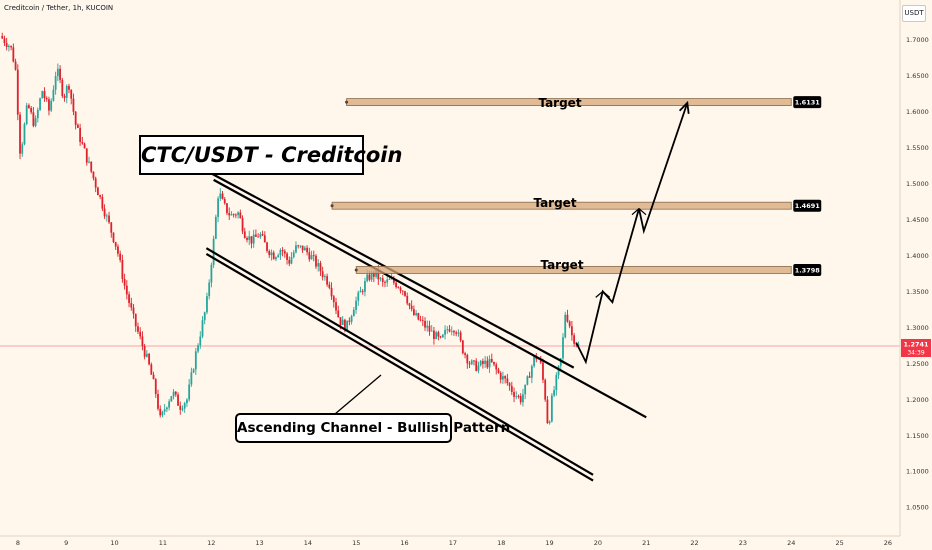  What do you see at coordinates (332, 206) in the screenshot?
I see `target-zone-anchor` at bounding box center [332, 206].